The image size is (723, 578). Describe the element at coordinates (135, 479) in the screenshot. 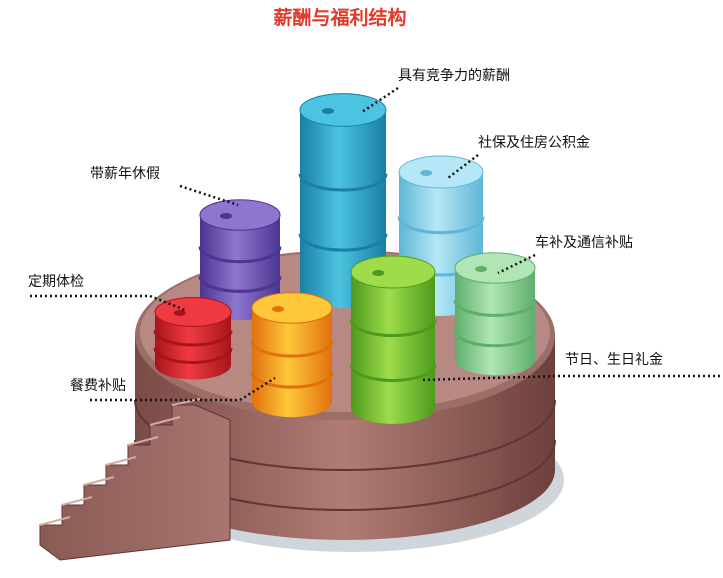

I see `stairs` at that location.